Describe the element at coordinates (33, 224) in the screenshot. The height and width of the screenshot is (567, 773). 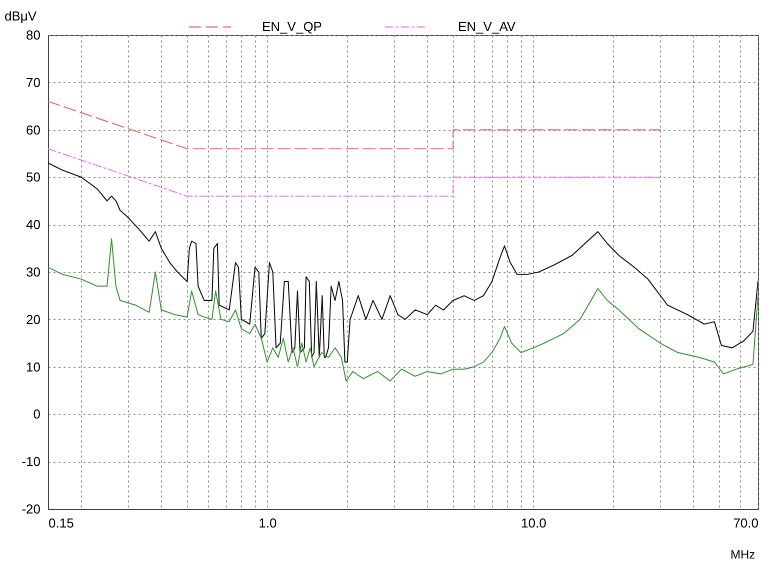
I see `y-tick-label: 40` at that location.